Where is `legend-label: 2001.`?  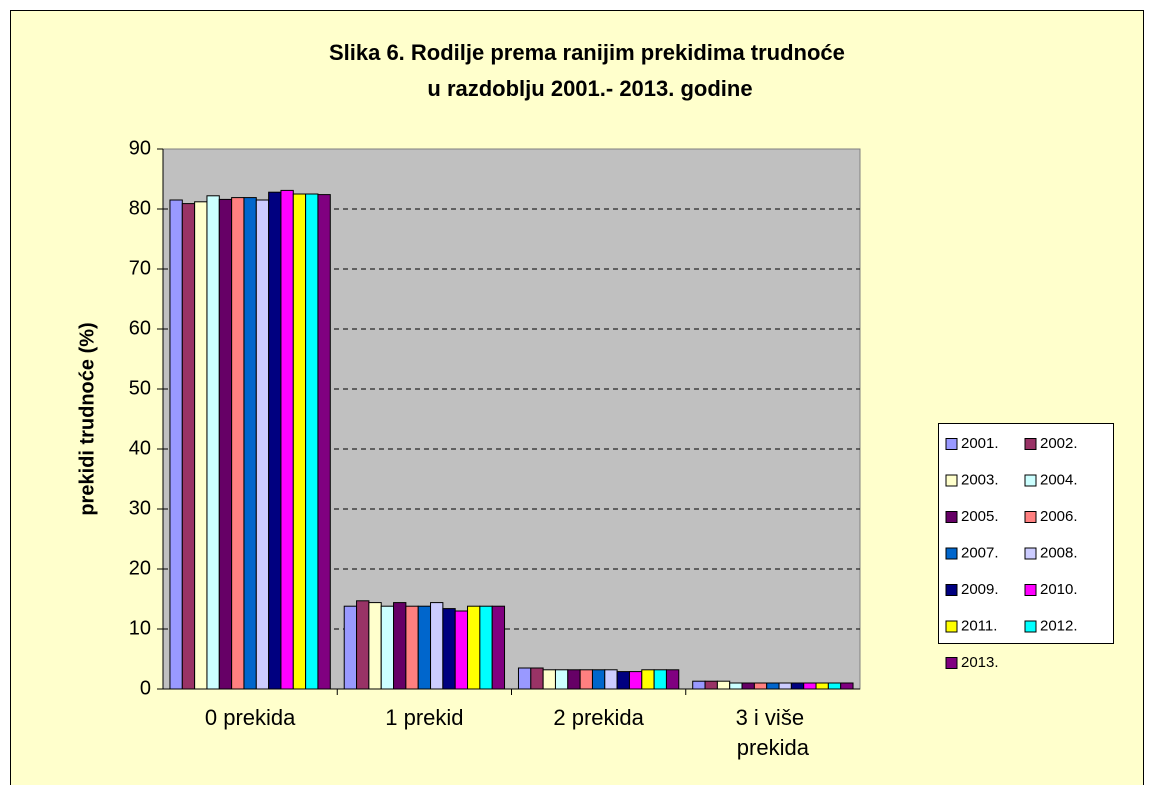 legend-label: 2001. is located at coordinates (980, 443).